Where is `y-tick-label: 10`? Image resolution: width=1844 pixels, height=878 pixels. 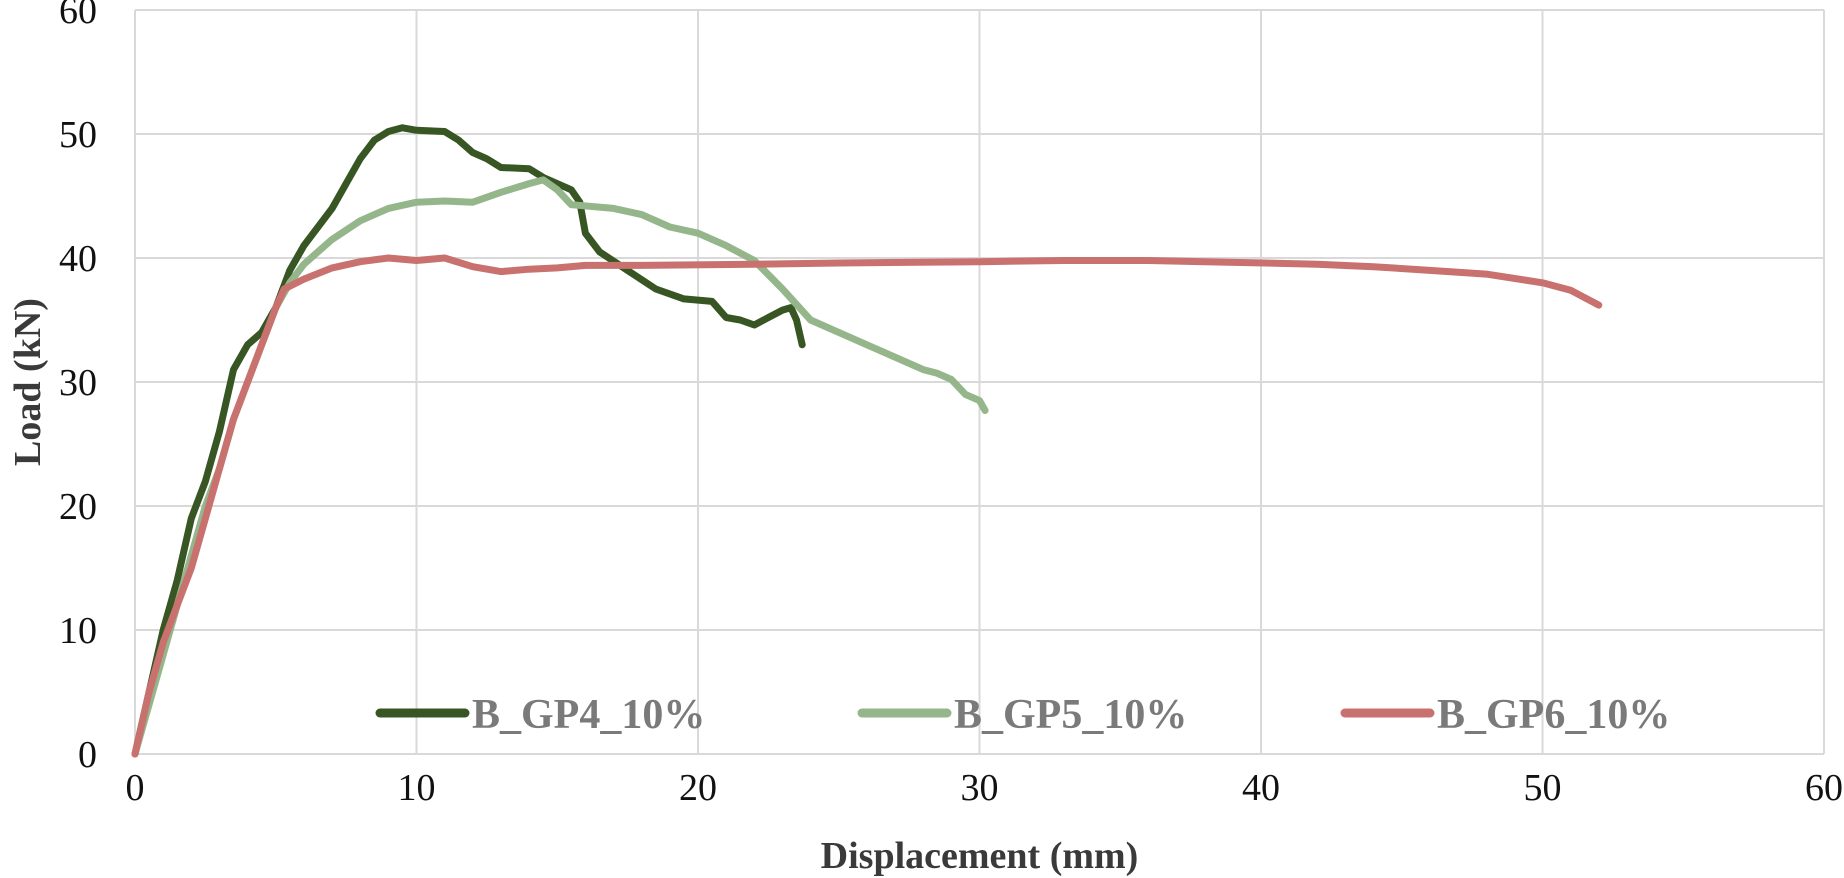
y-tick-label: 10 is located at coordinates (78, 631).